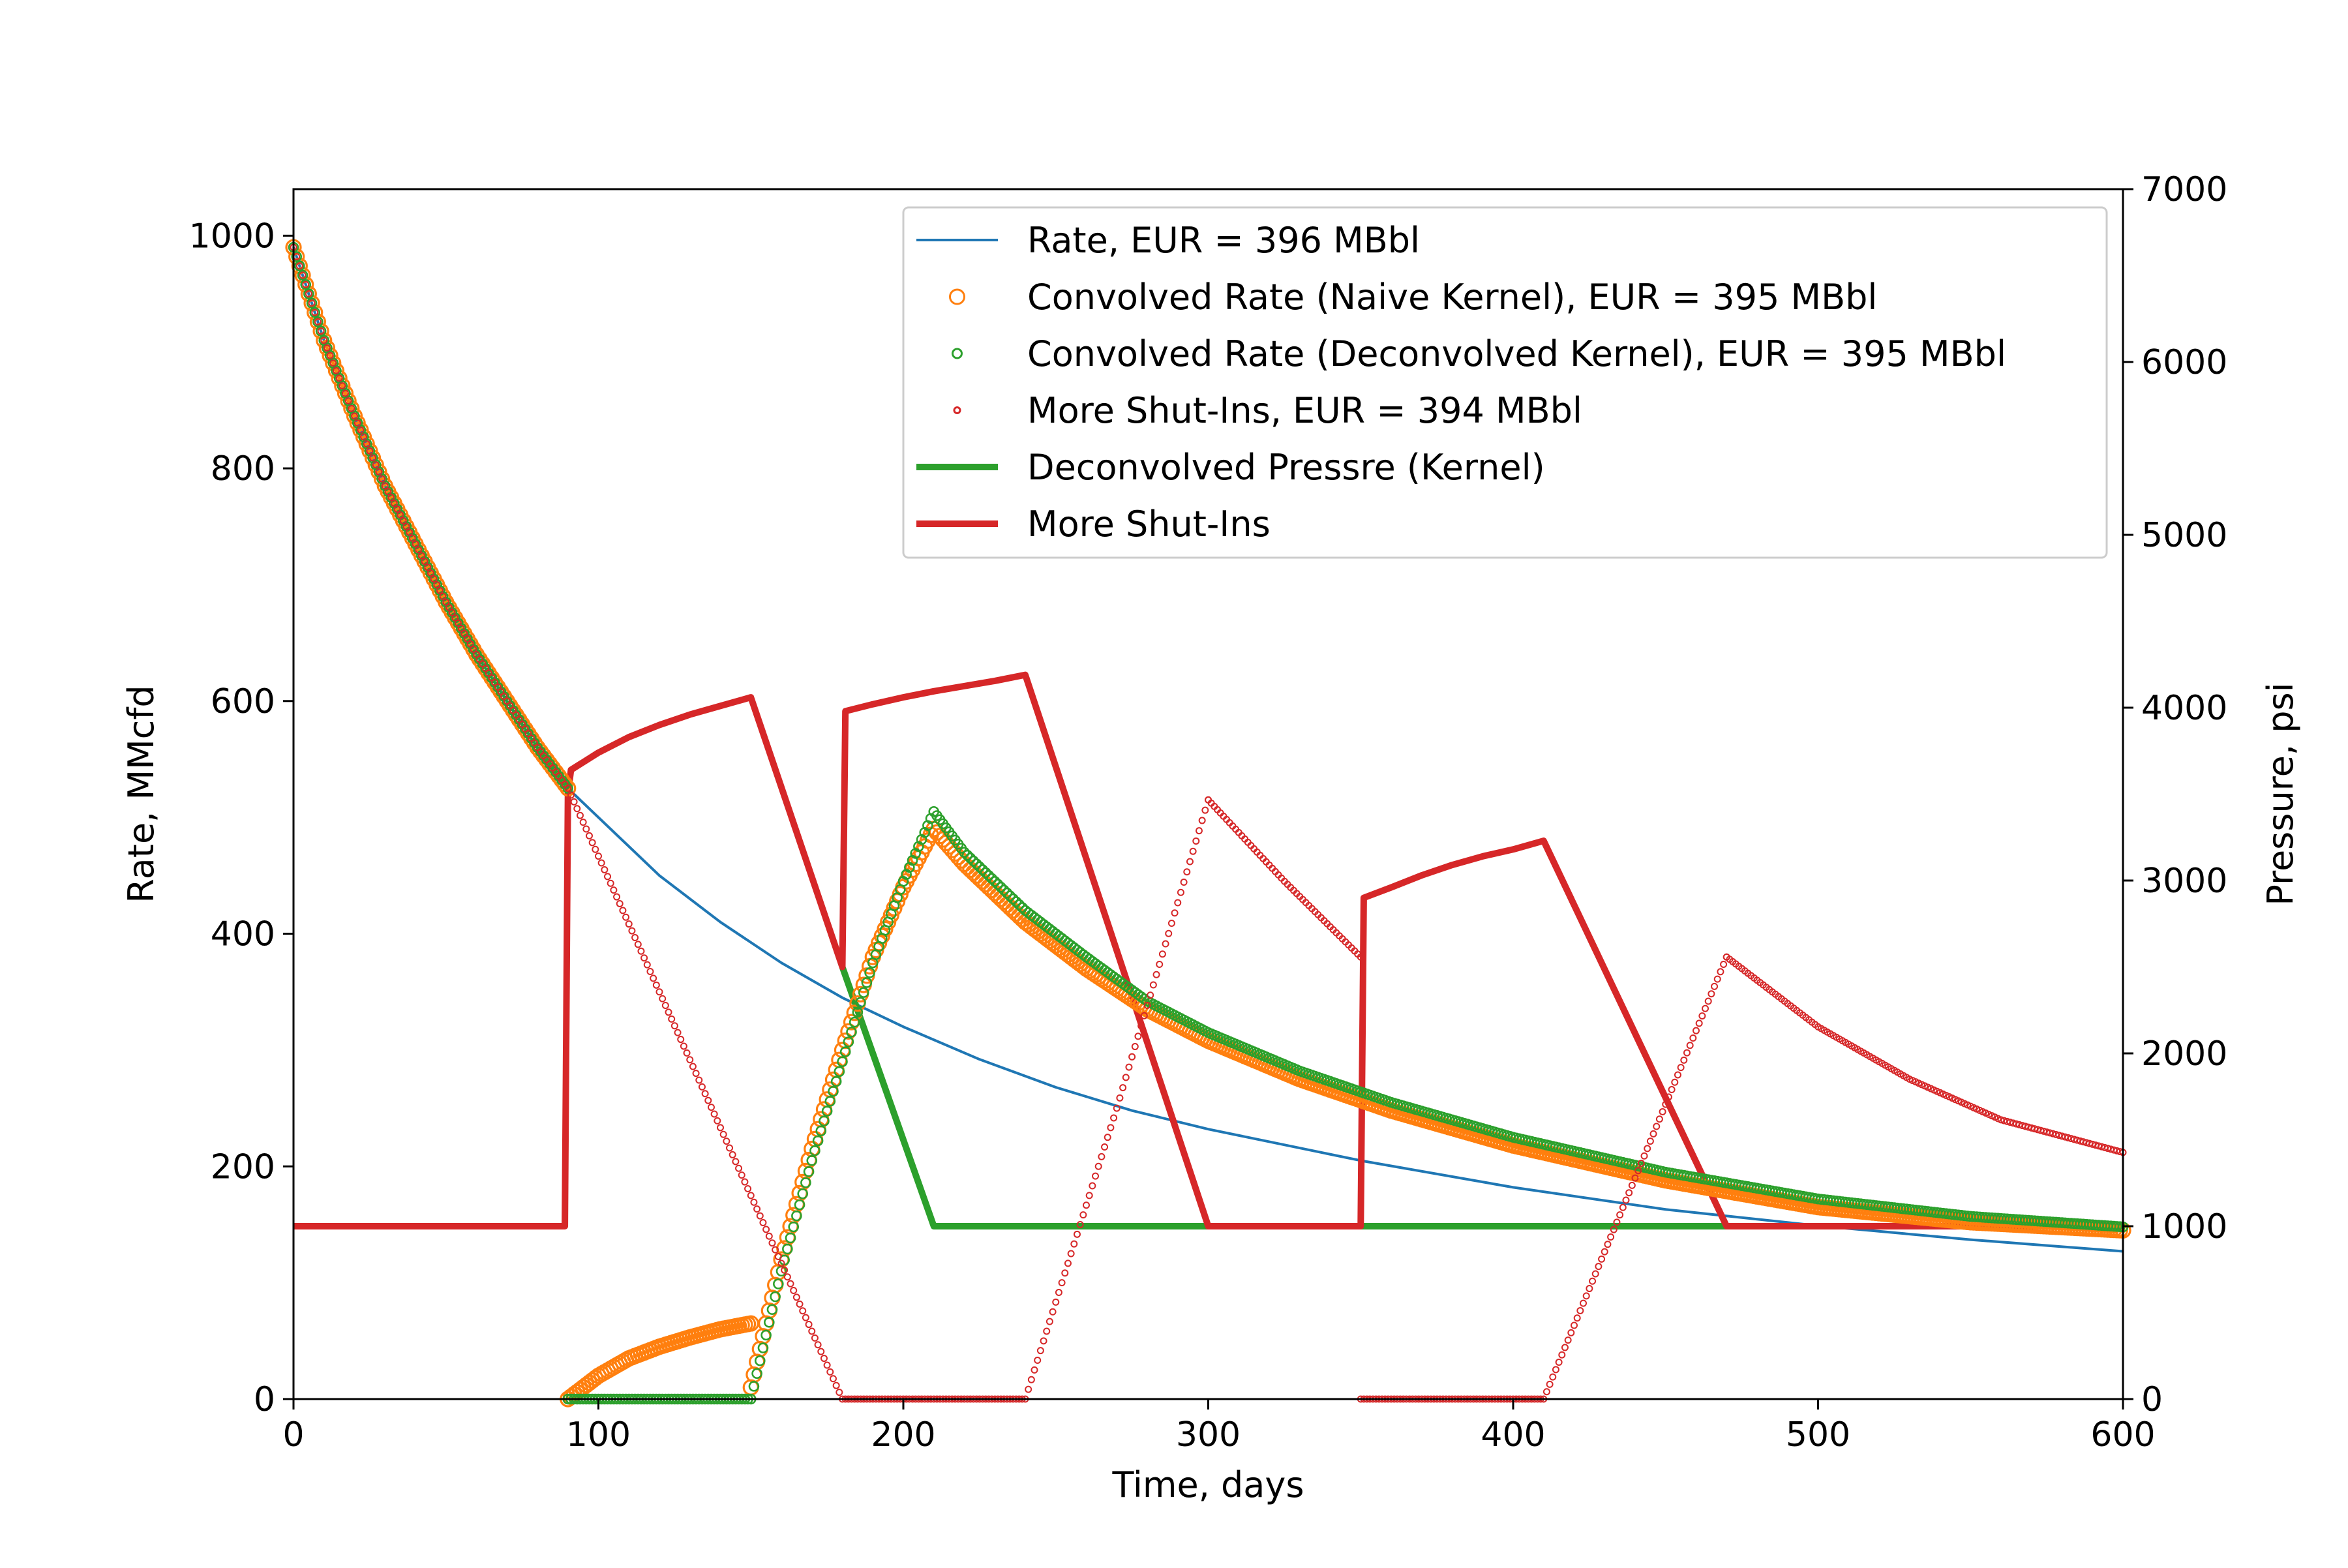 This screenshot has height=1568, width=2348. What do you see at coordinates (1208, 1435) in the screenshot?
I see `x-tick-label: 300` at bounding box center [1208, 1435].